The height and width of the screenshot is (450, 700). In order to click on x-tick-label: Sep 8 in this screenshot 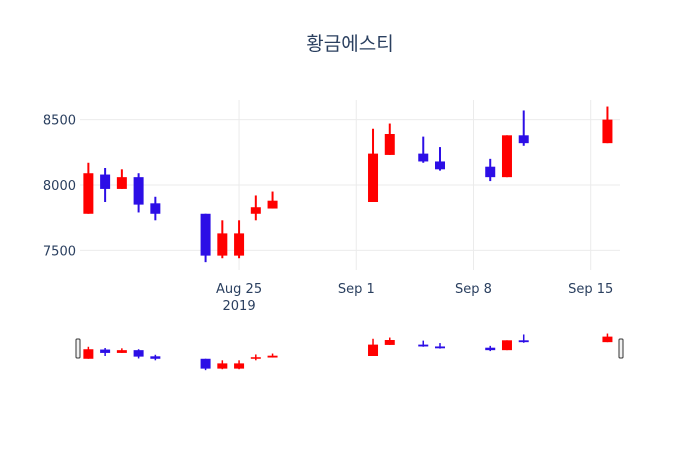, I will do `click(473, 289)`.